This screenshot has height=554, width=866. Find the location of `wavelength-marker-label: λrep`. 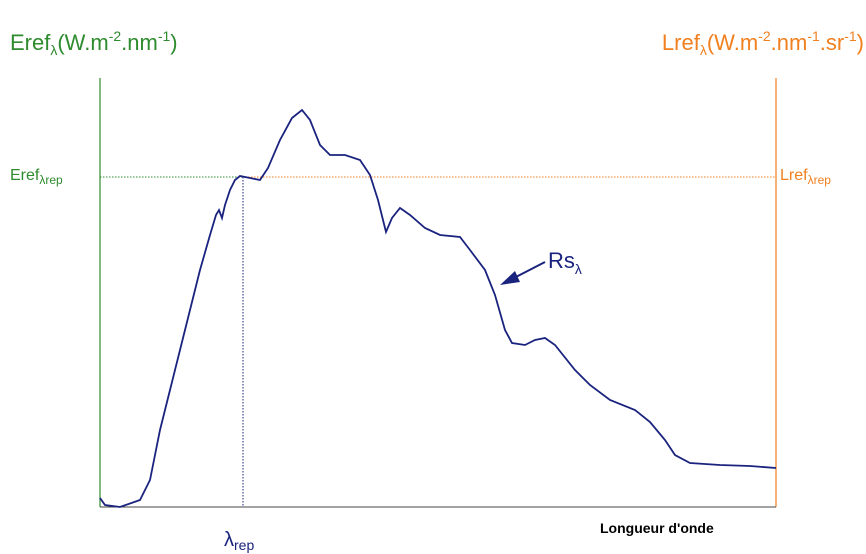

wavelength-marker-label: λrep is located at coordinates (239, 541).